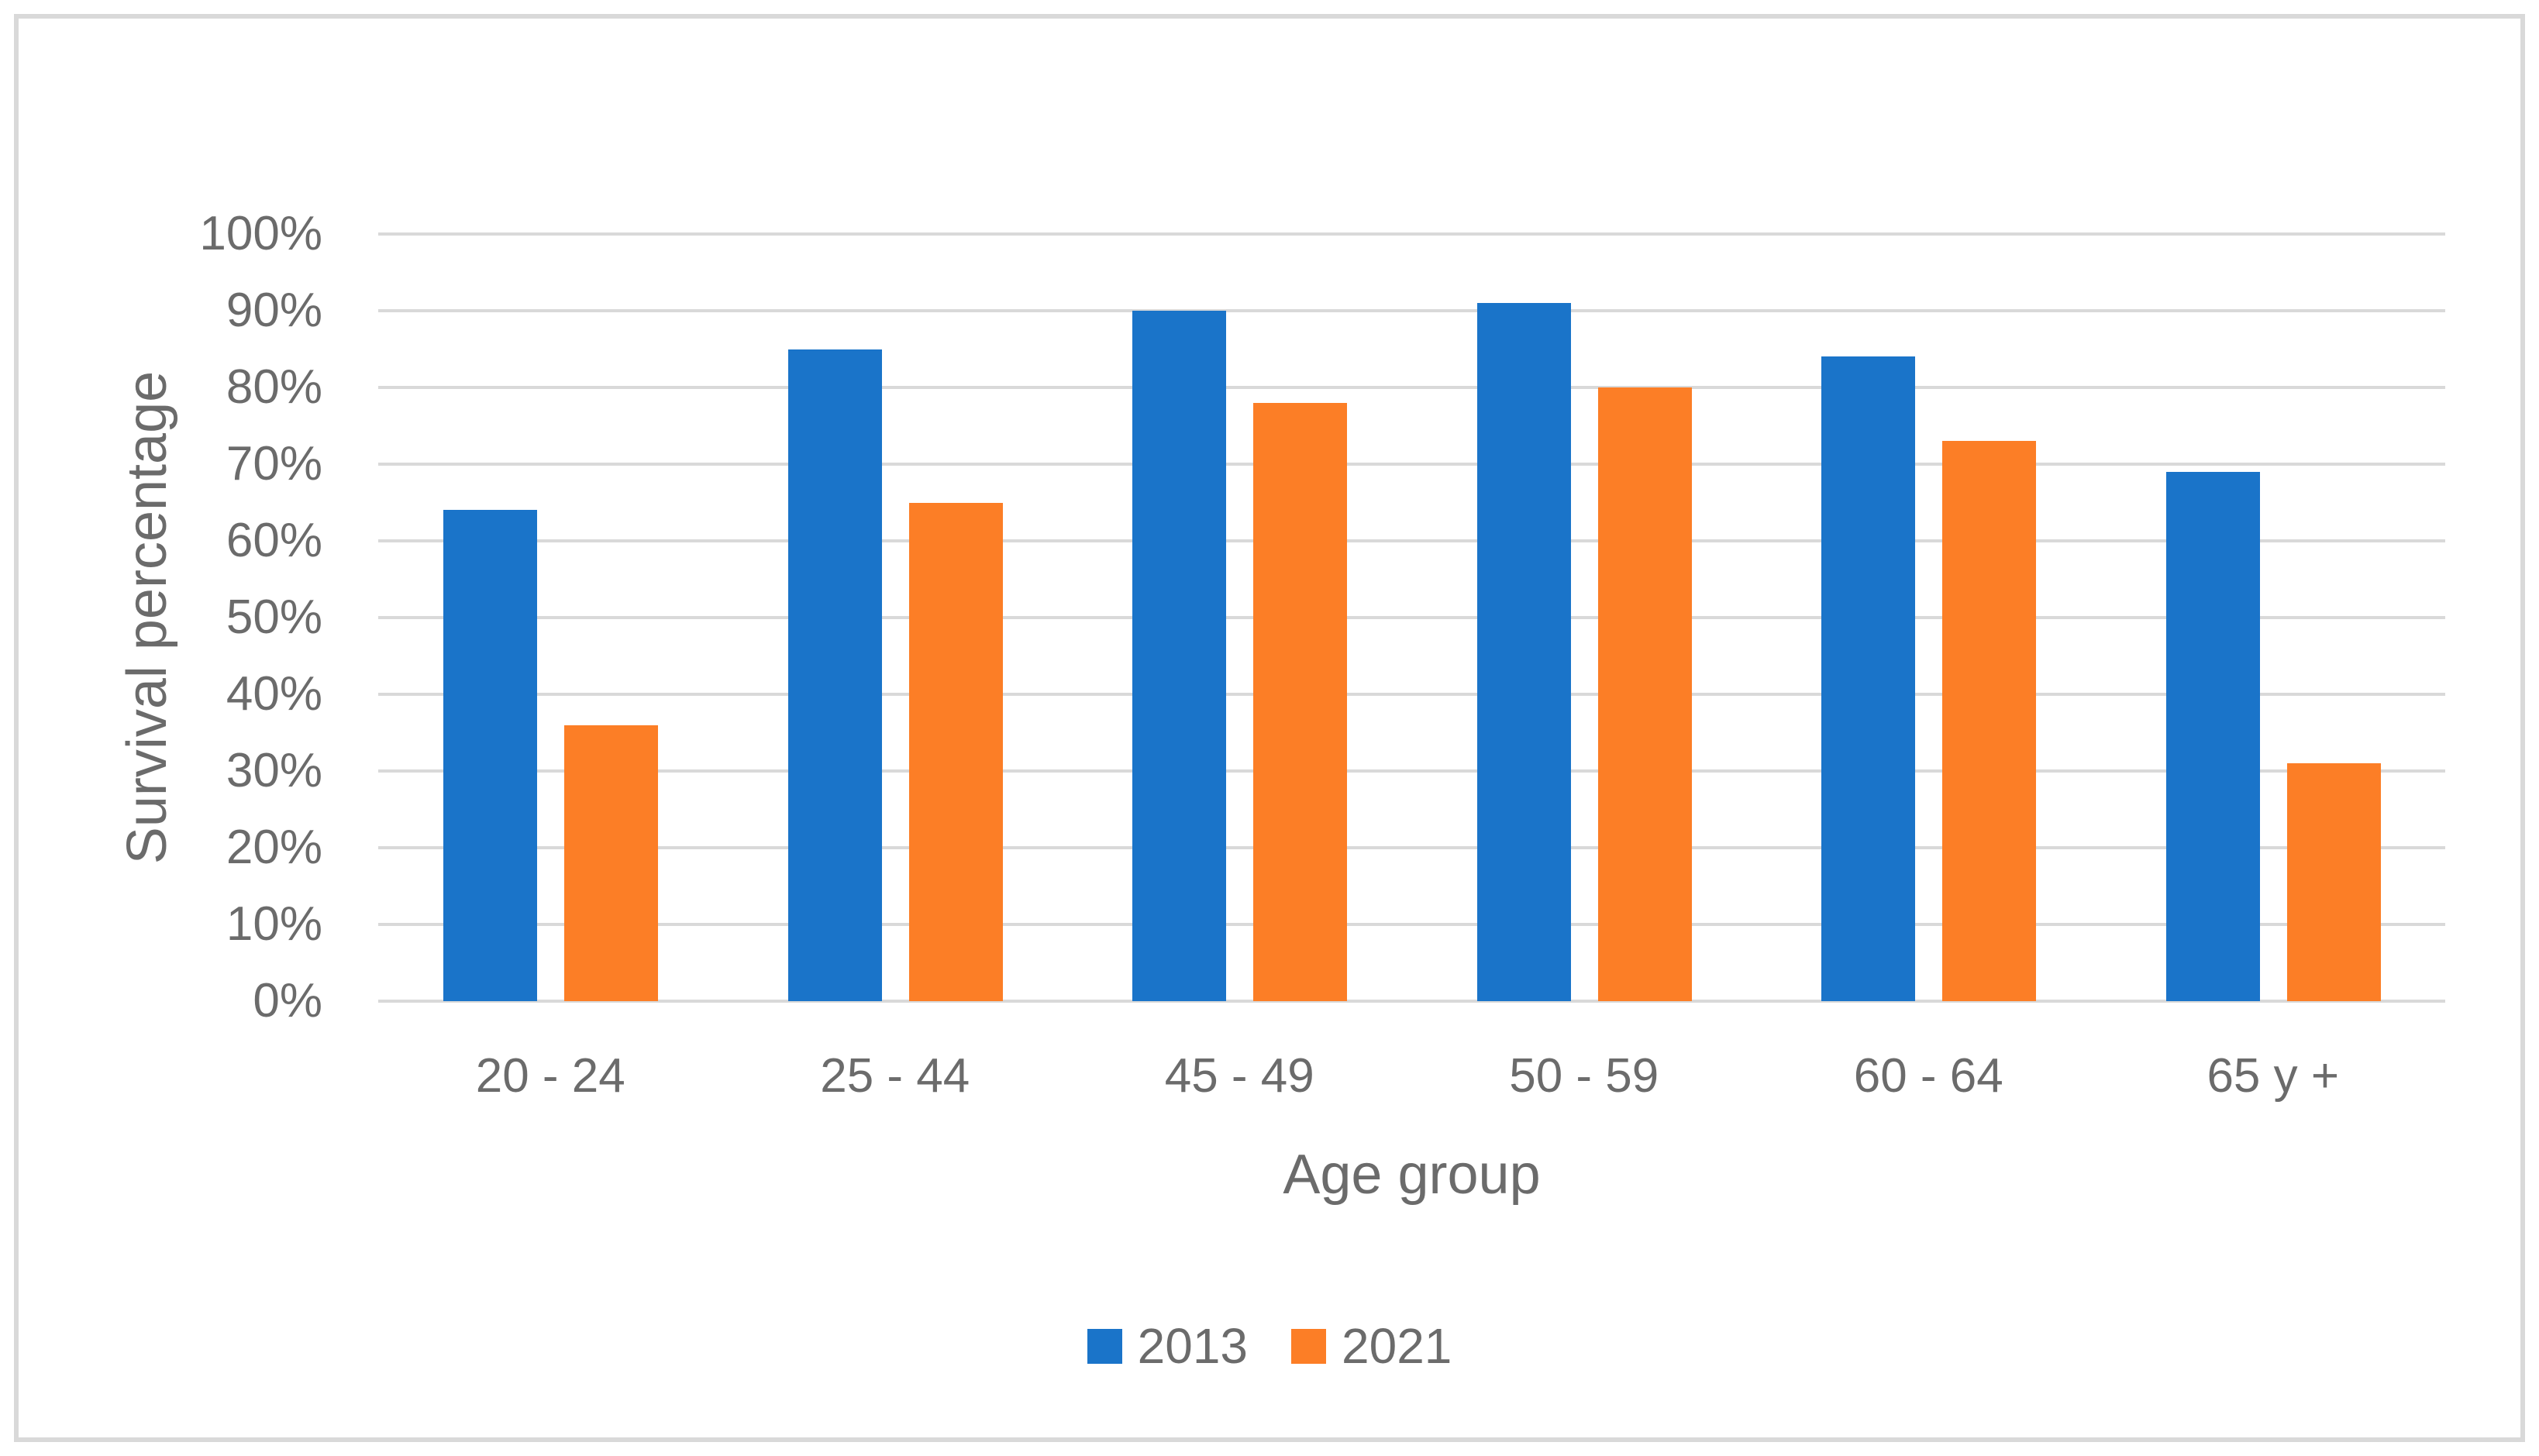 This screenshot has height=1456, width=2539. What do you see at coordinates (1239, 1076) in the screenshot?
I see `x-tick-label-45-49: 45 - 49` at bounding box center [1239, 1076].